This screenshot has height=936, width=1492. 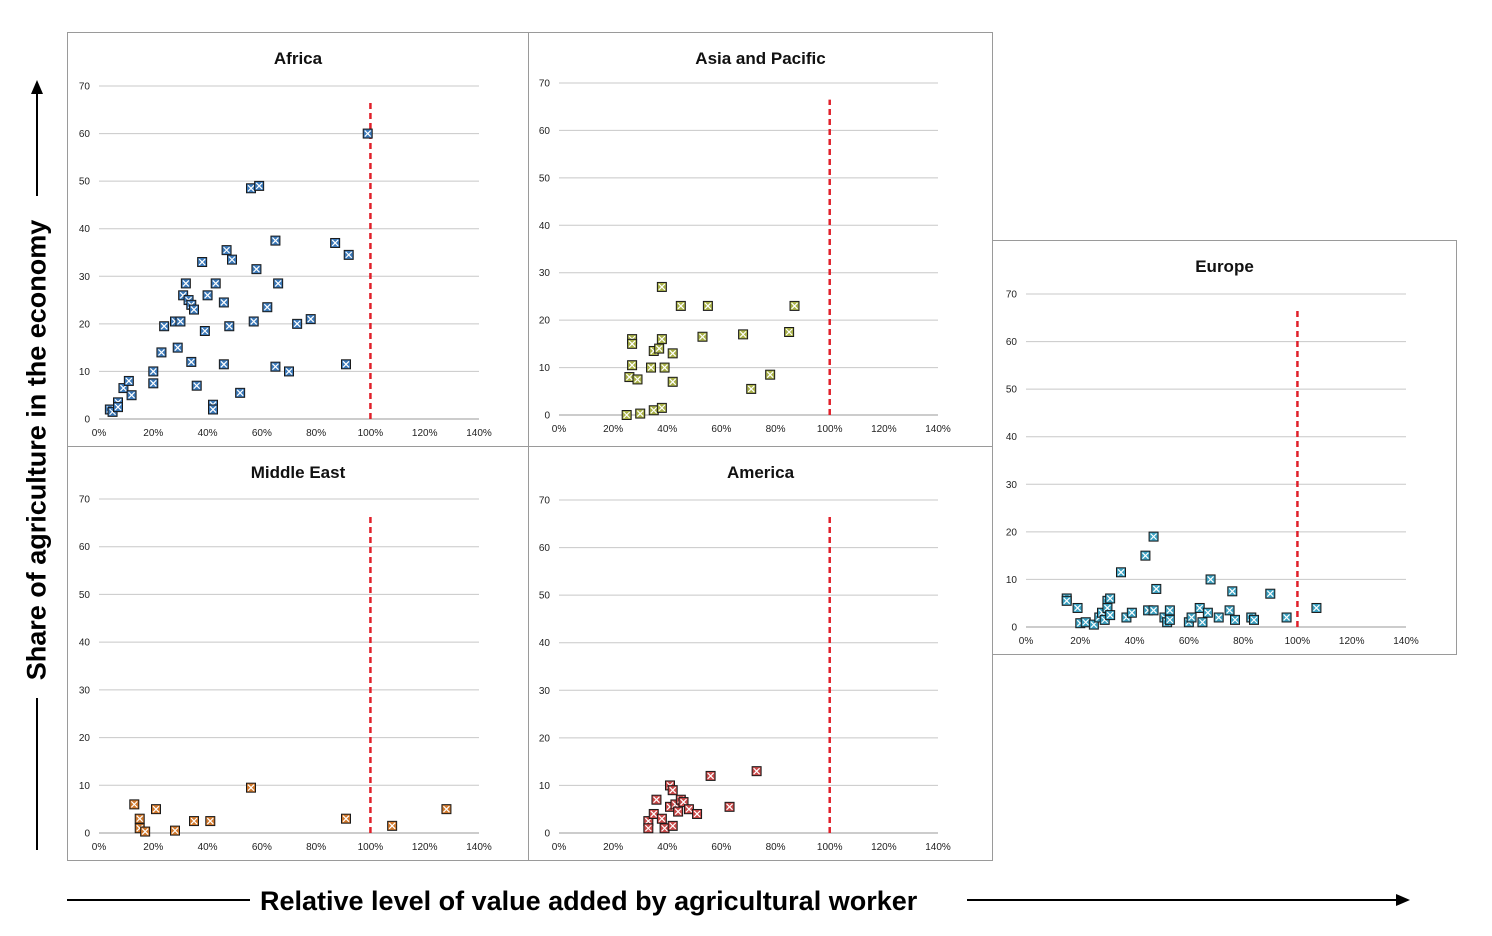 I want to click on x-tick-label: 40%, so click(x=667, y=847).